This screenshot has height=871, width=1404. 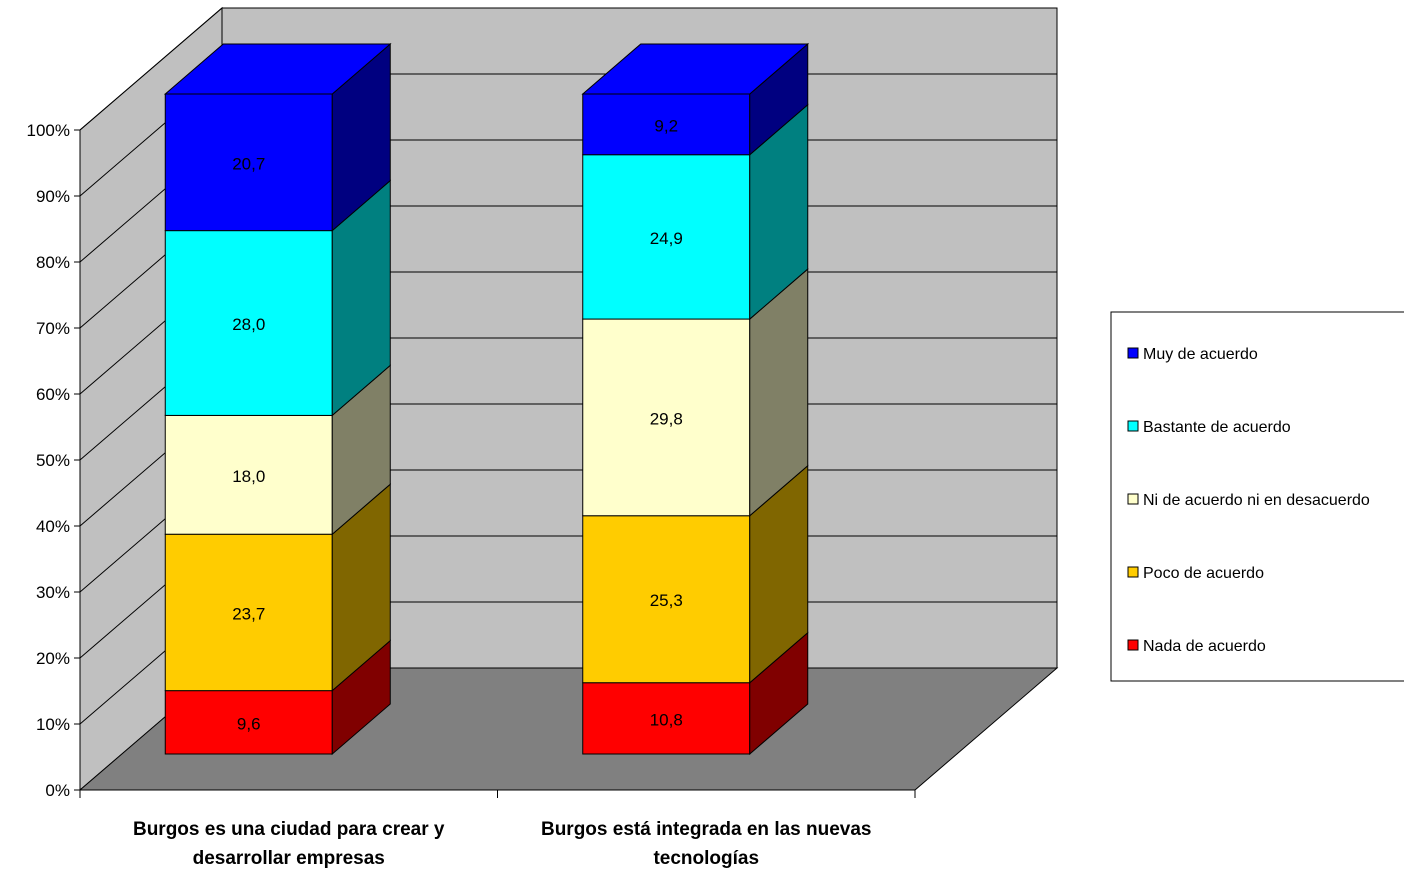 I want to click on y-axis: 0% 10% 20% 30% 40% 50% 60% 70% 80% 90% 100%, so click(x=54, y=460).